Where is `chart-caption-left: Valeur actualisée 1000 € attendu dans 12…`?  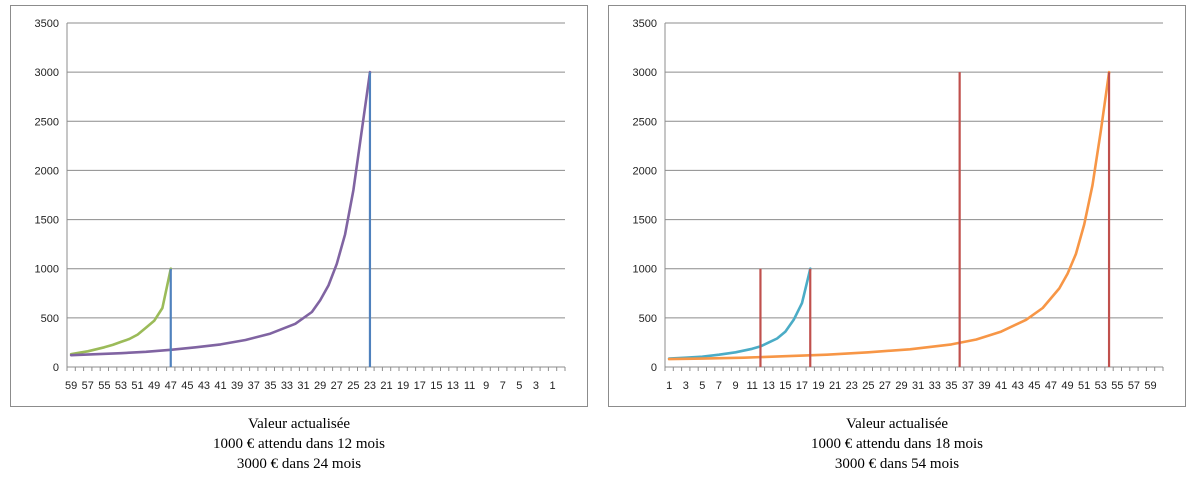
chart-caption-left: Valeur actualisée 1000 € attendu dans 12… is located at coordinates (299, 444).